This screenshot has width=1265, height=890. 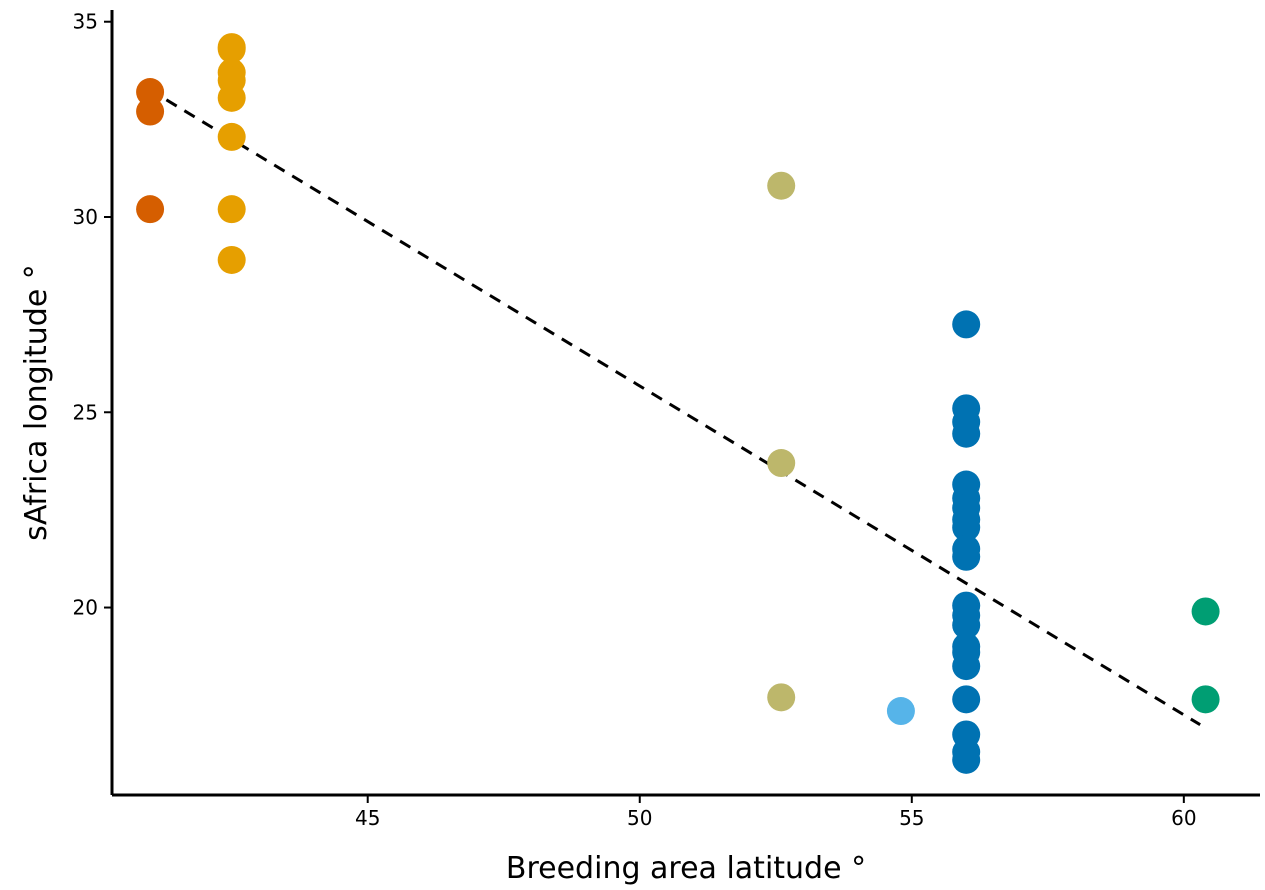 I want to click on x-tick-label: 45, so click(x=367, y=818).